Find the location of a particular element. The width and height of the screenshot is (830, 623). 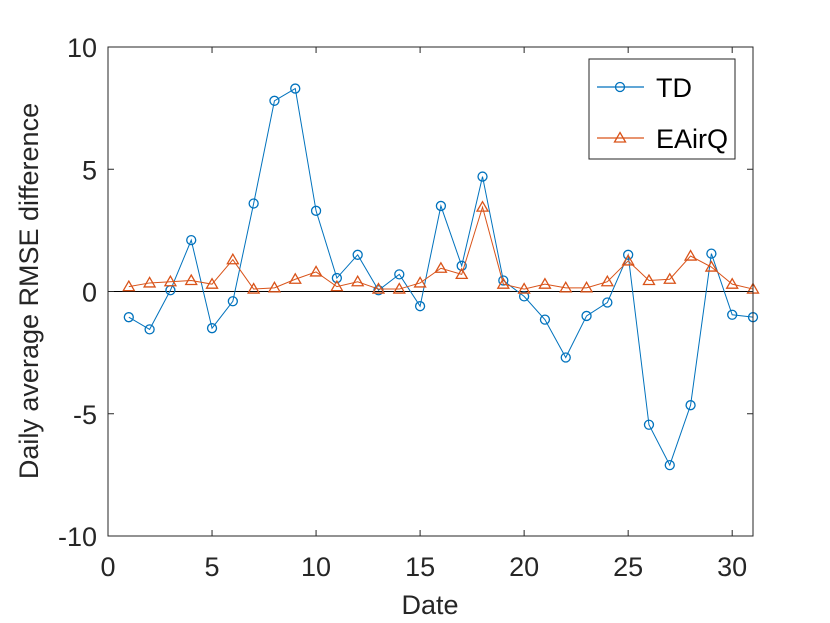

legend-td-label: TD is located at coordinates (674, 88).